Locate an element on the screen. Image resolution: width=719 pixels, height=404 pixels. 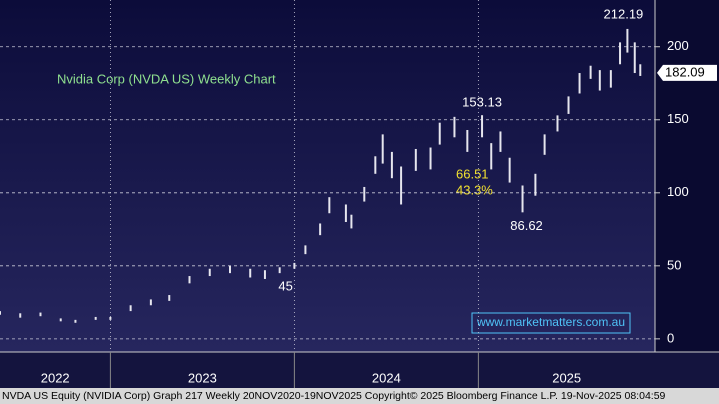
x-tick-label: 2025 is located at coordinates (566, 377).